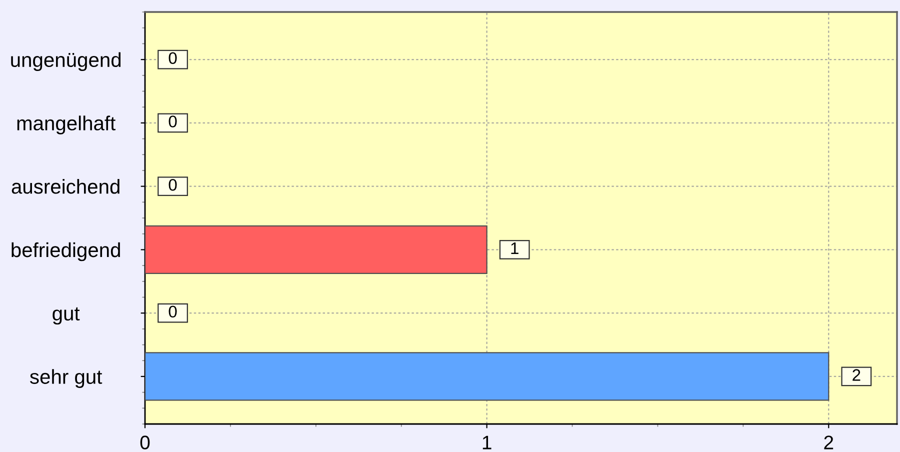 Image resolution: width=900 pixels, height=452 pixels. Describe the element at coordinates (829, 443) in the screenshot. I see `x-tick-label: 2` at that location.